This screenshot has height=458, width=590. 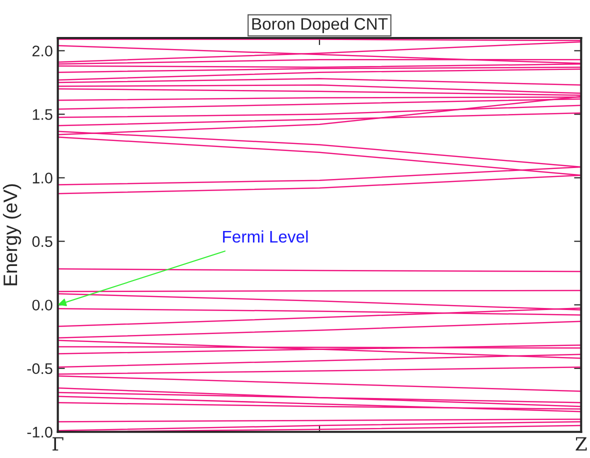 I want to click on y-tick-label: 1.5, so click(x=42, y=114).